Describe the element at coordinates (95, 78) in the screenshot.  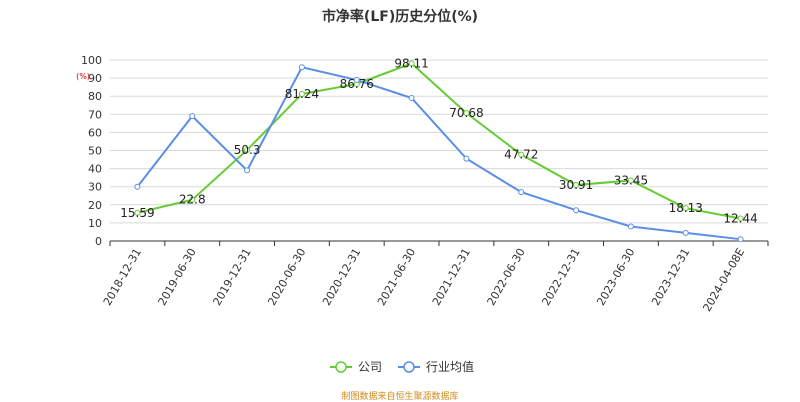
I see `y-tick-label: 90` at that location.